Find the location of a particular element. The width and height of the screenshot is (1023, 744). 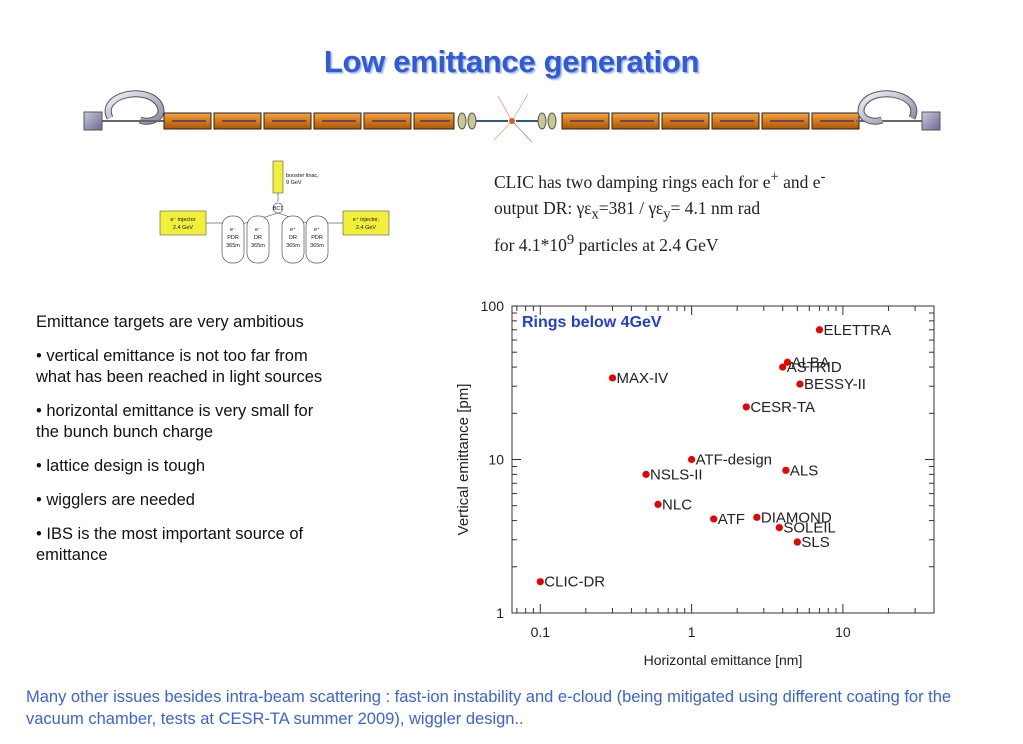

point-atf-design is located at coordinates (692, 459).